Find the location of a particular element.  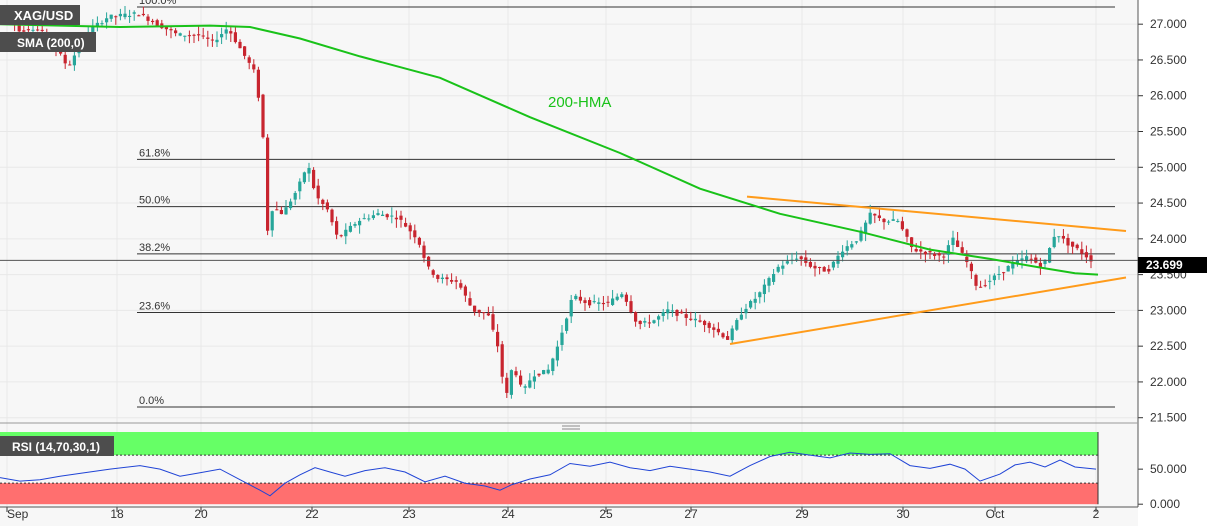

panel-resize-handle is located at coordinates (571, 428).